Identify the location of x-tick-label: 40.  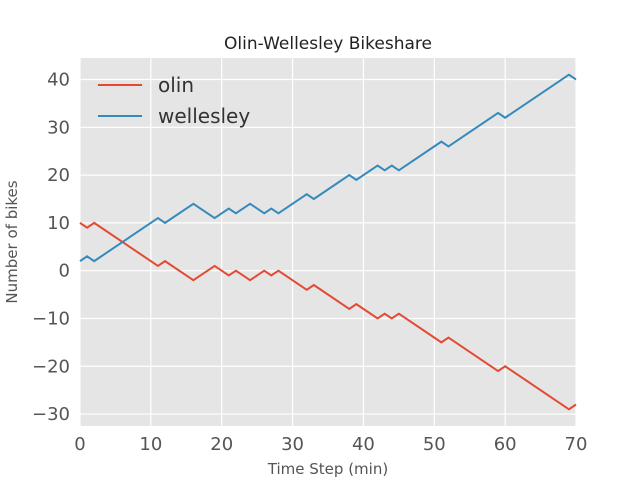
(363, 444).